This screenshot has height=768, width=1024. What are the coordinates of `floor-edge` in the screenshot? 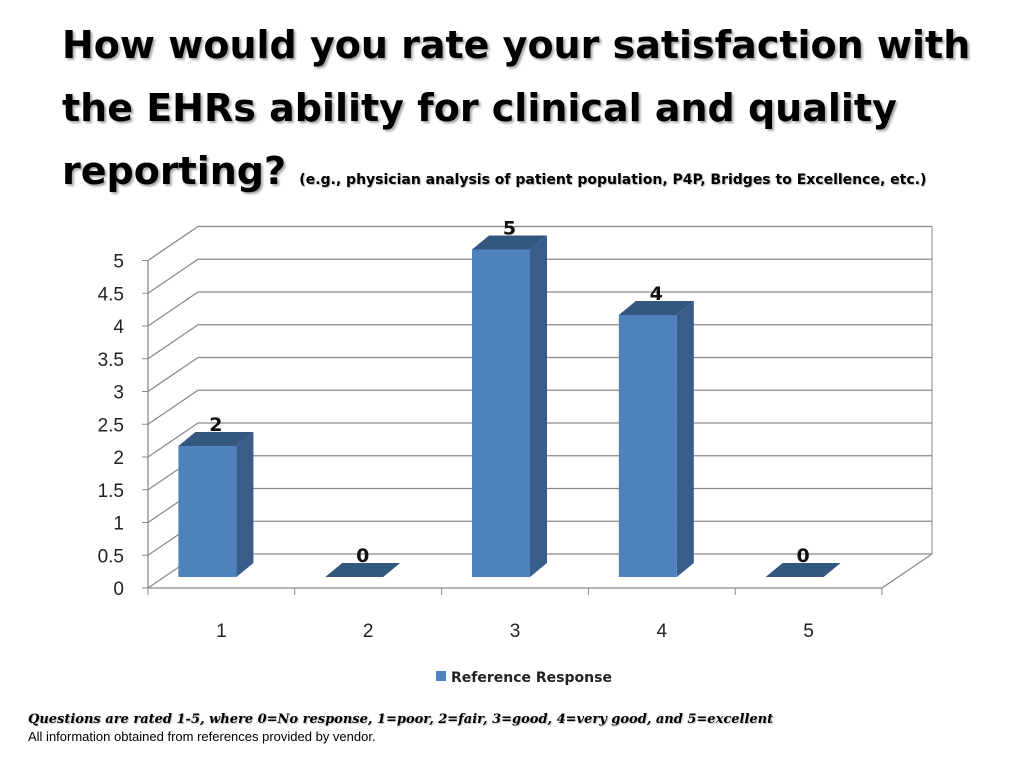 It's located at (907, 571).